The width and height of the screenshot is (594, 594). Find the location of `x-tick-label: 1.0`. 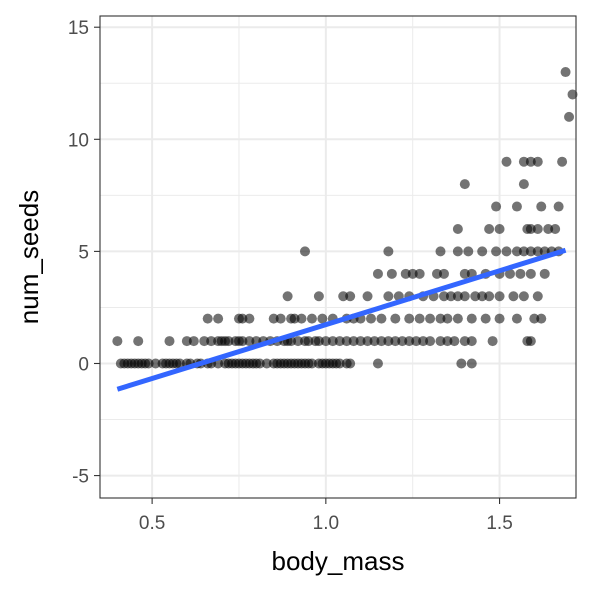

x-tick-label: 1.0 is located at coordinates (326, 523).